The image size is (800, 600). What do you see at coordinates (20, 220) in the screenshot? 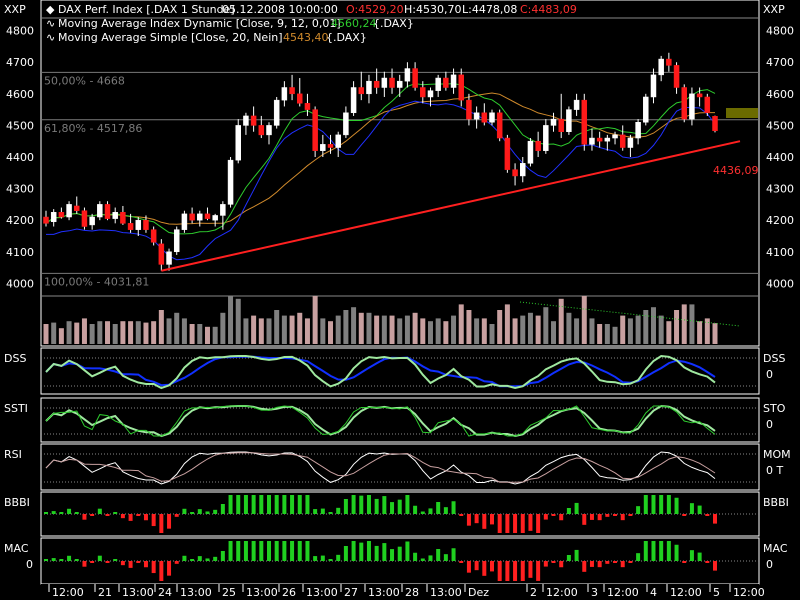
I see `y-tick-left: 4200` at bounding box center [20, 220].